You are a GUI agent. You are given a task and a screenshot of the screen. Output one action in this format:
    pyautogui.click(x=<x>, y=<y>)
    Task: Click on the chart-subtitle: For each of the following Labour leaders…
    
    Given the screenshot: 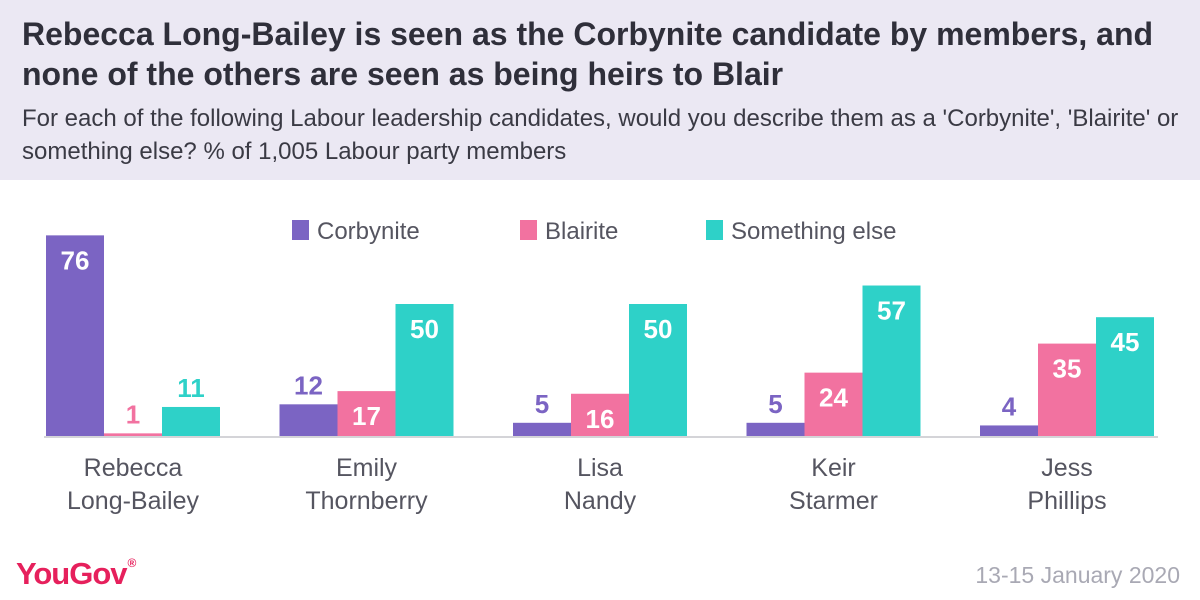 What is the action you would take?
    pyautogui.click(x=600, y=135)
    